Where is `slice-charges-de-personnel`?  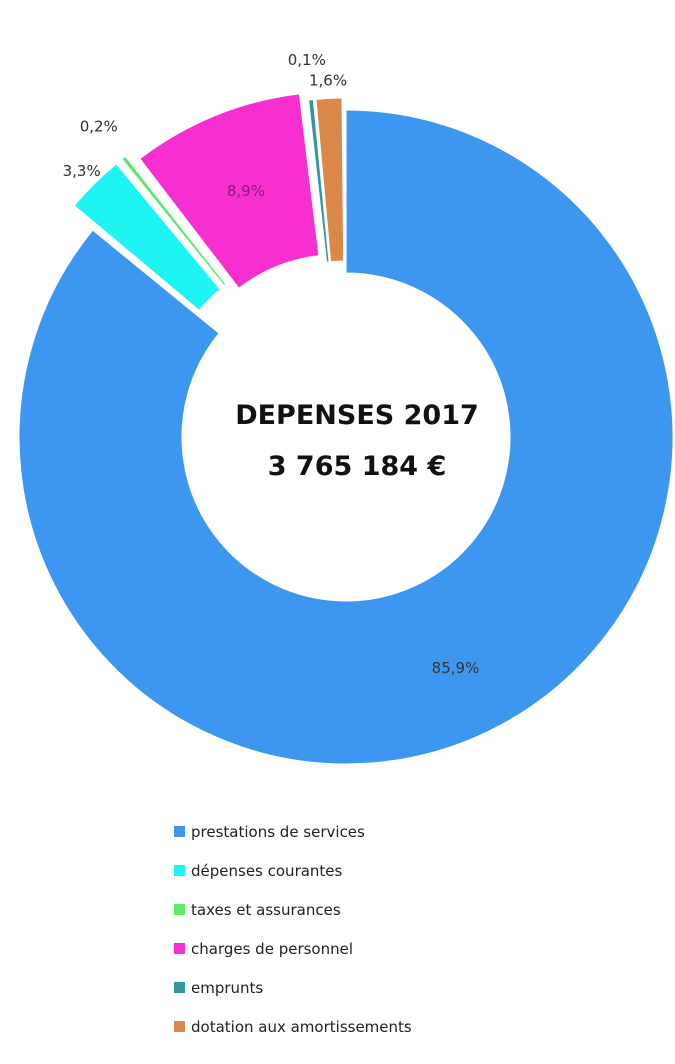
slice-charges-de-personnel is located at coordinates (229, 191).